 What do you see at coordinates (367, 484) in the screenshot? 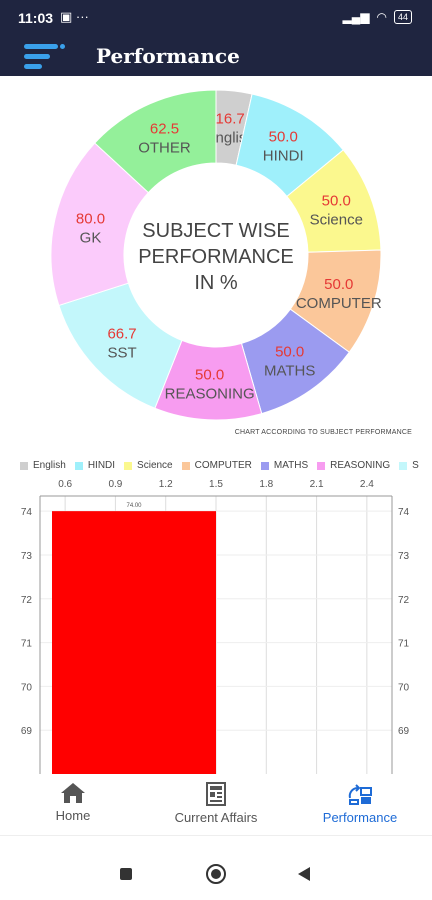
I see `x-tick-label: 2.4` at bounding box center [367, 484].